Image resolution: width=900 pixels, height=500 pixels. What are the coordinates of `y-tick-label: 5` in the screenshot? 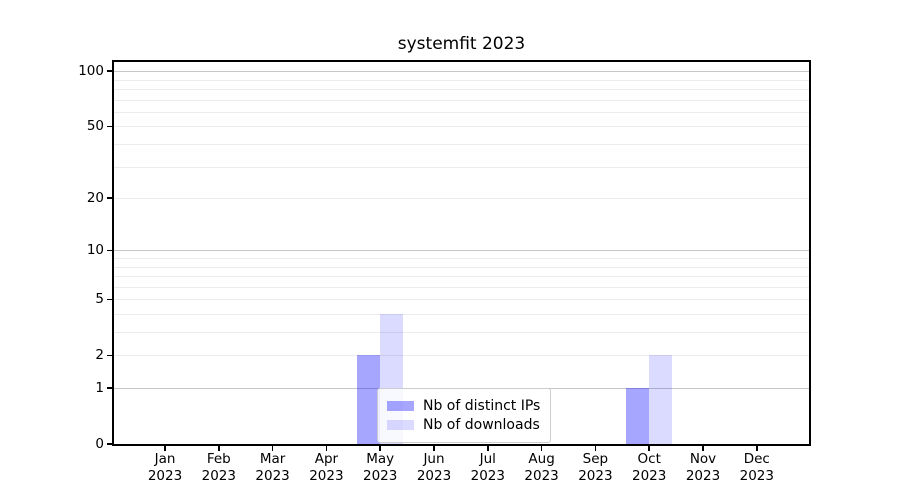 It's located at (99, 299).